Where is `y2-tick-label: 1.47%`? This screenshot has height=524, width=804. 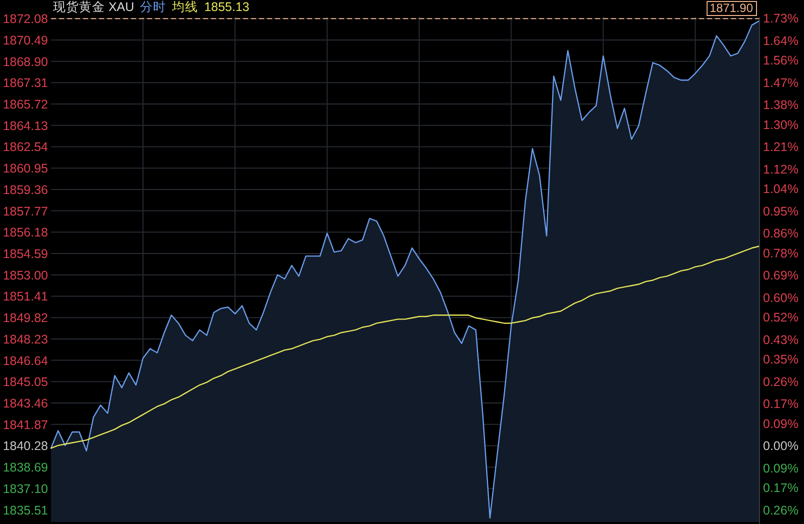
y2-tick-label: 1.47% is located at coordinates (780, 83).